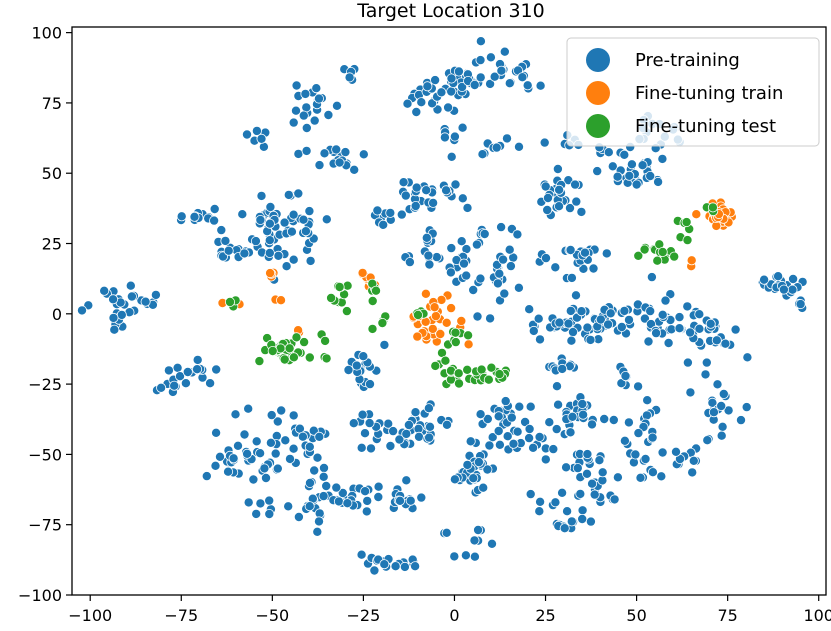  I want to click on chart-title: Target Location 310, so click(450, 11).